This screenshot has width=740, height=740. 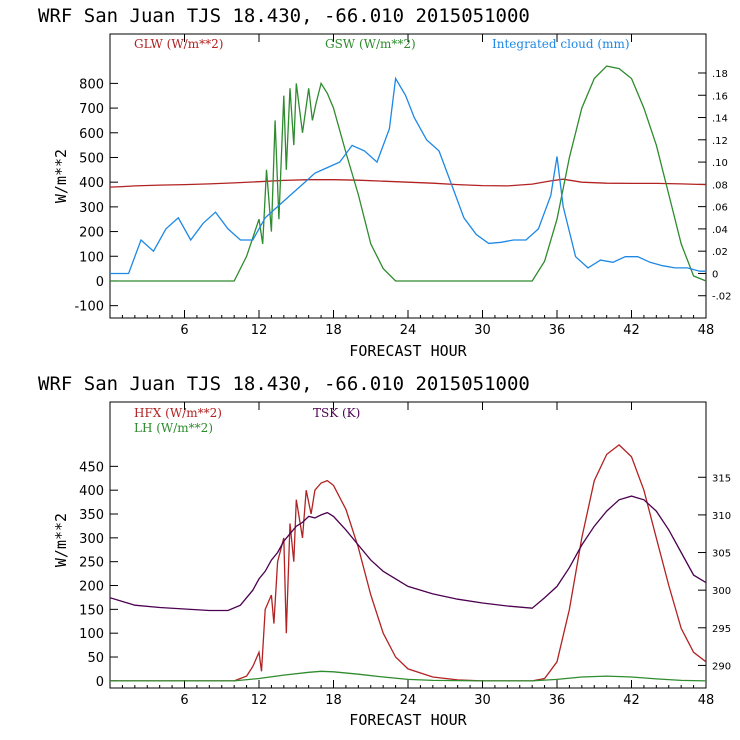 What do you see at coordinates (722, 297) in the screenshot?
I see `y2-tick-label: -.02` at bounding box center [722, 297].